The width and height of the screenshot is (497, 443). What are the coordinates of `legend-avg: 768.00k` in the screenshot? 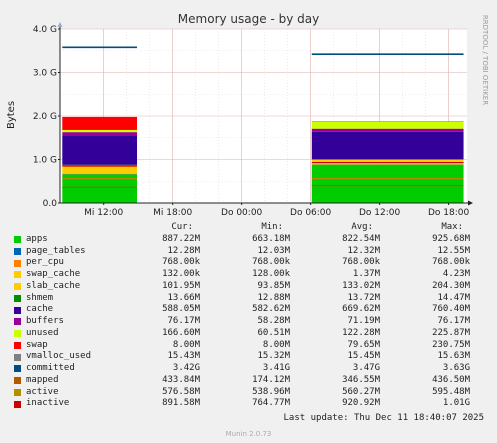 It's located at (361, 262).